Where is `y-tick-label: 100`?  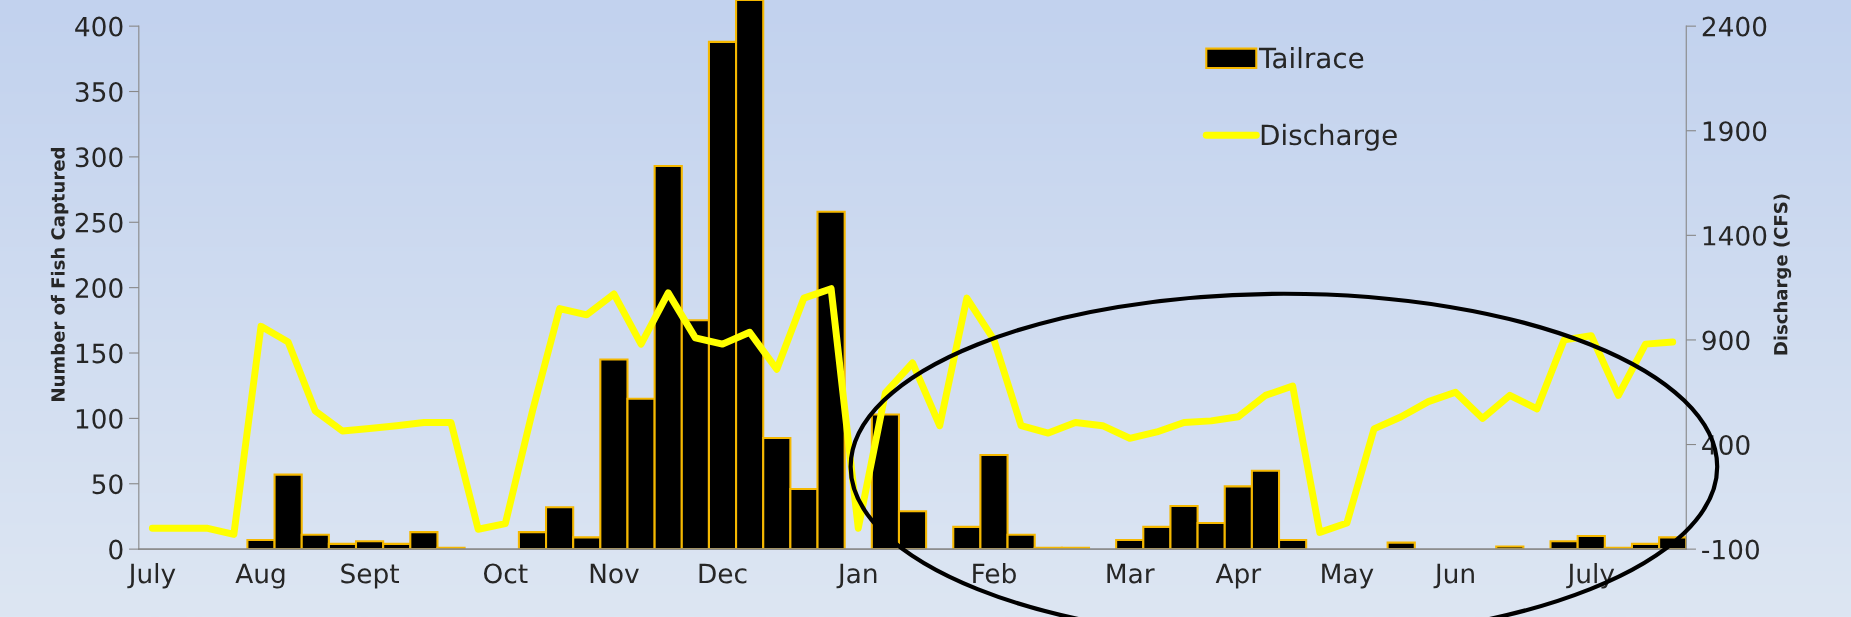
y-tick-label: 100 is located at coordinates (99, 418).